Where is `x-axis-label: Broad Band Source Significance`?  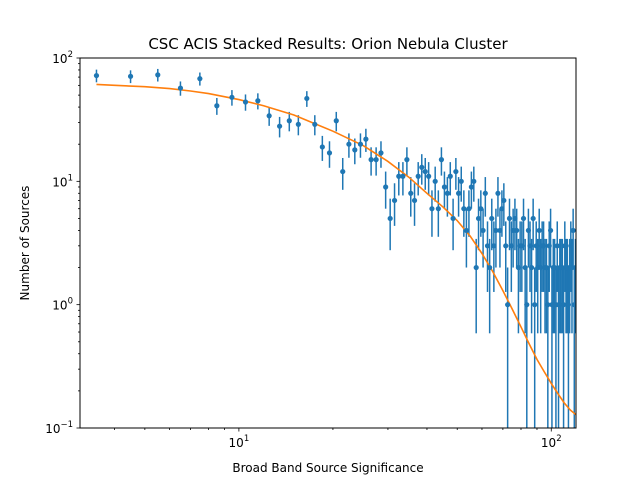
x-axis-label: Broad Band Source Significance is located at coordinates (327, 468).